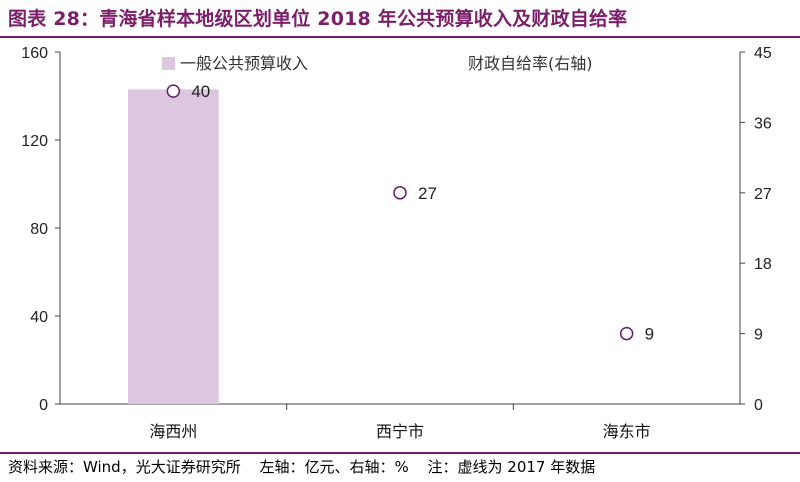 The height and width of the screenshot is (482, 800). Describe the element at coordinates (39, 317) in the screenshot. I see `left-tick-label: 40` at that location.